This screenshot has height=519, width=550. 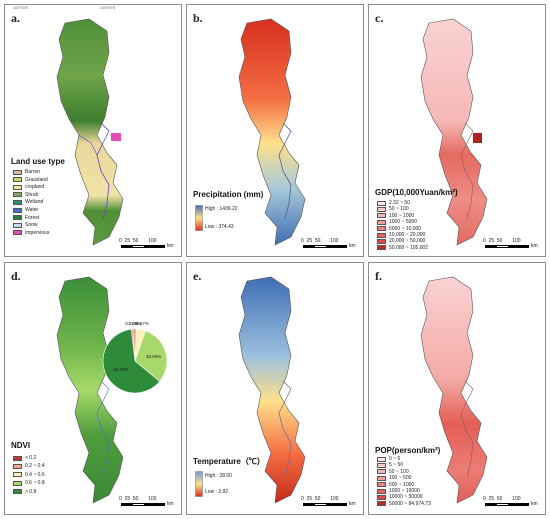 What do you see at coordinates (405, 228) in the screenshot?
I see `legend-label: 5000 ~ 10,000` at bounding box center [405, 228].